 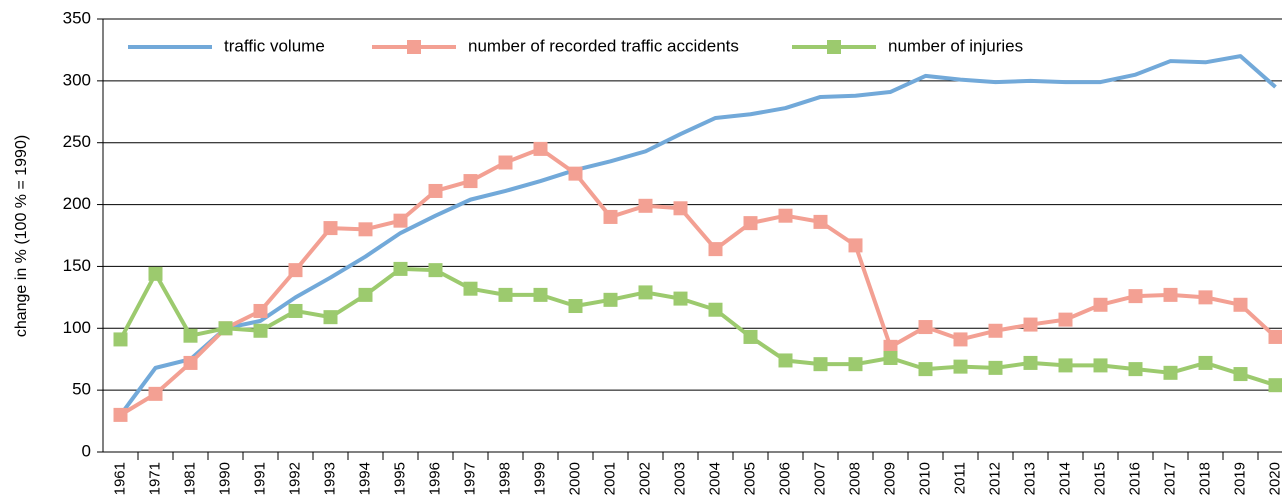 What do you see at coordinates (1204, 478) in the screenshot?
I see `x-tick-label: 2018` at bounding box center [1204, 478].